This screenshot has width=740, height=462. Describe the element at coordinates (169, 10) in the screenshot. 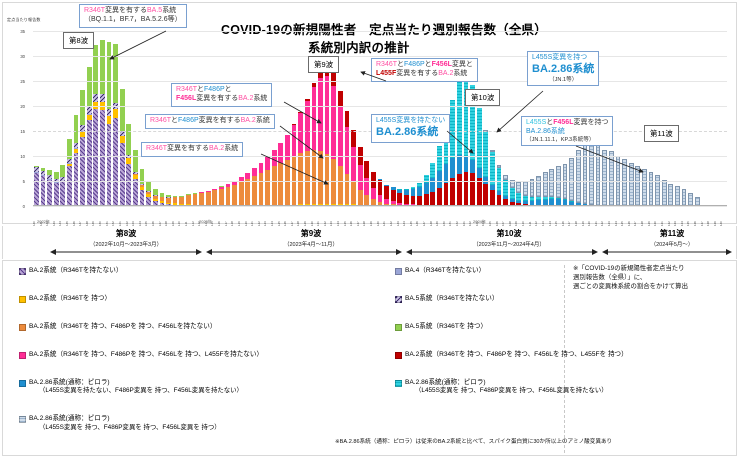

I see `callout-ba5-346t-t2: 系統` at that location.